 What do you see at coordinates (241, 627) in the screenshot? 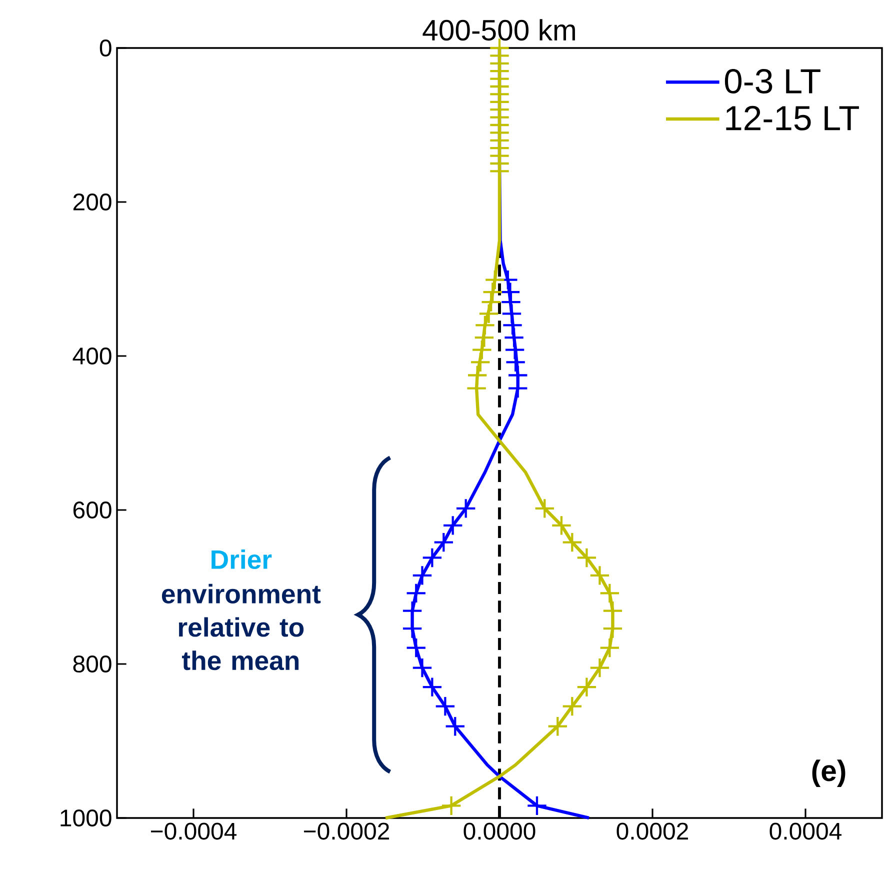
I see `annotation: environment relative to the mean` at bounding box center [241, 627].